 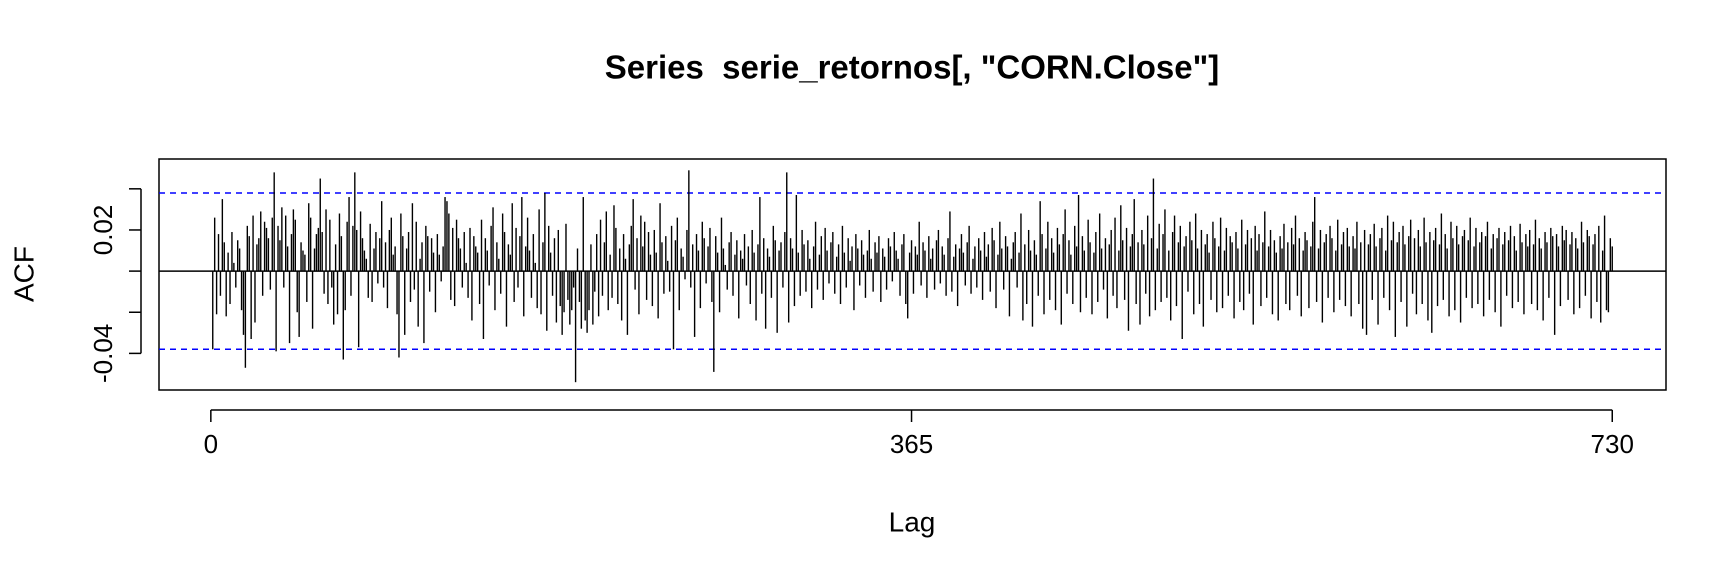 What do you see at coordinates (911, 444) in the screenshot?
I see `x-tick-label: 365` at bounding box center [911, 444].